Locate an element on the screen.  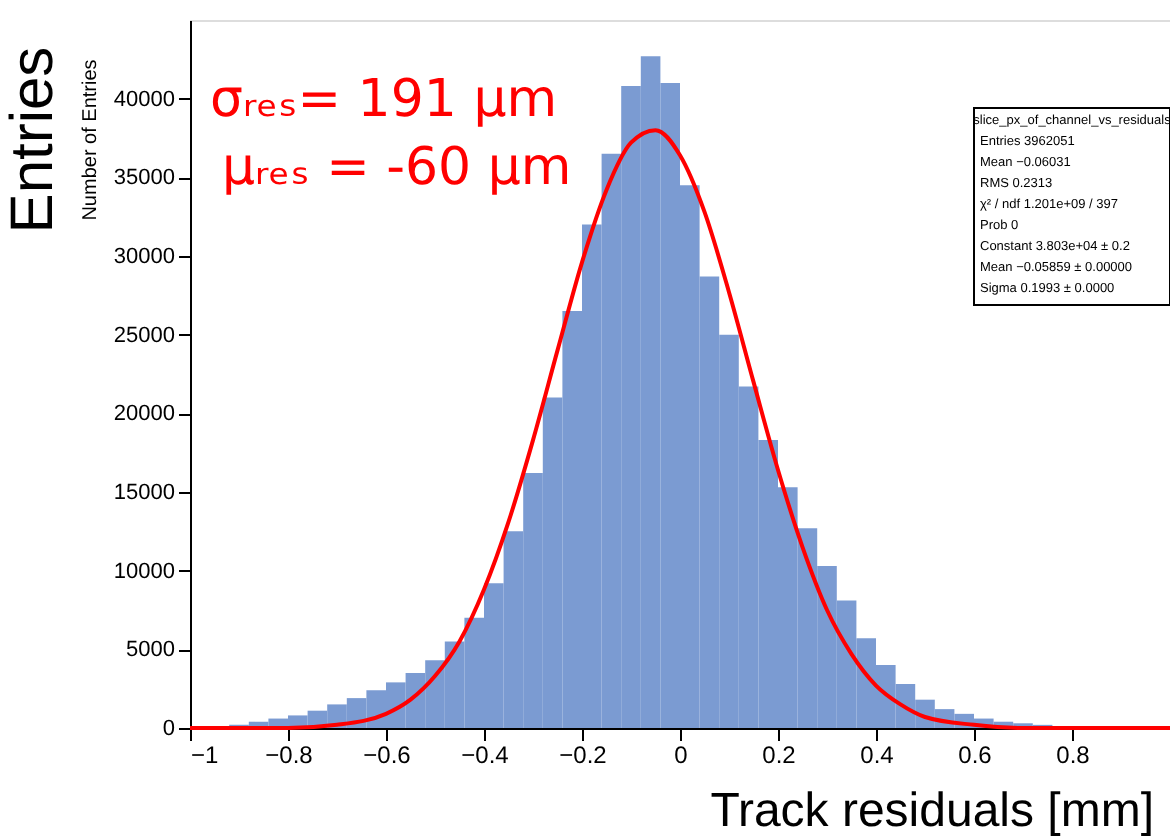
y-tick-label: 40000 is located at coordinates (144, 99).